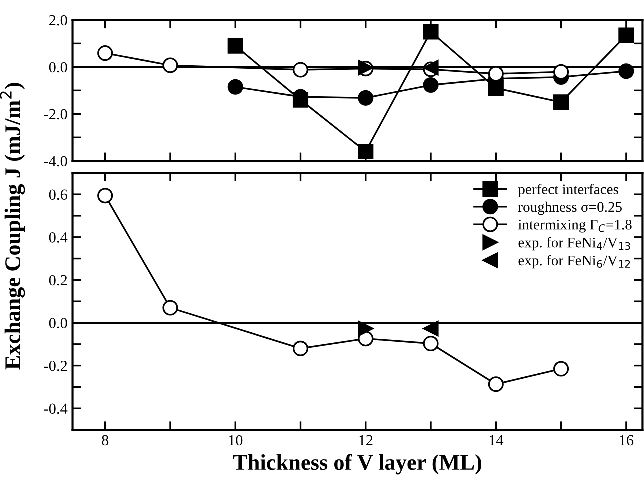 The height and width of the screenshot is (481, 644). What do you see at coordinates (56, 161) in the screenshot?
I see `y-tick-label: -4.0` at bounding box center [56, 161].